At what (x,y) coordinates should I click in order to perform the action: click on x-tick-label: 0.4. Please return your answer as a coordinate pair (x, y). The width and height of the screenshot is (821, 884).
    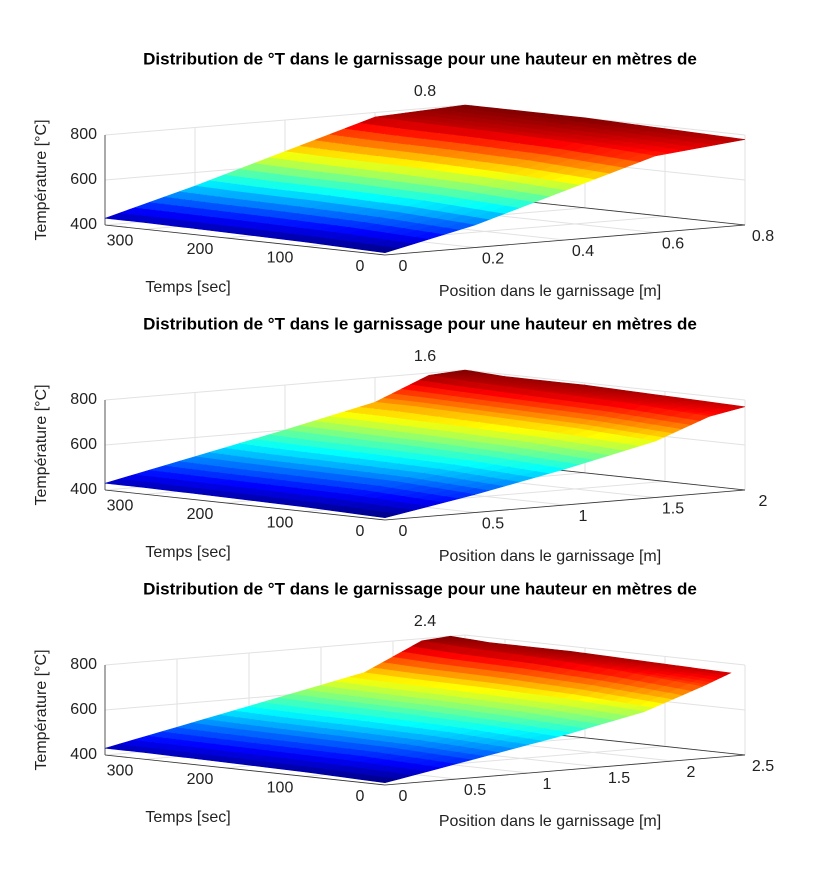
    Looking at the image, I should click on (583, 251).